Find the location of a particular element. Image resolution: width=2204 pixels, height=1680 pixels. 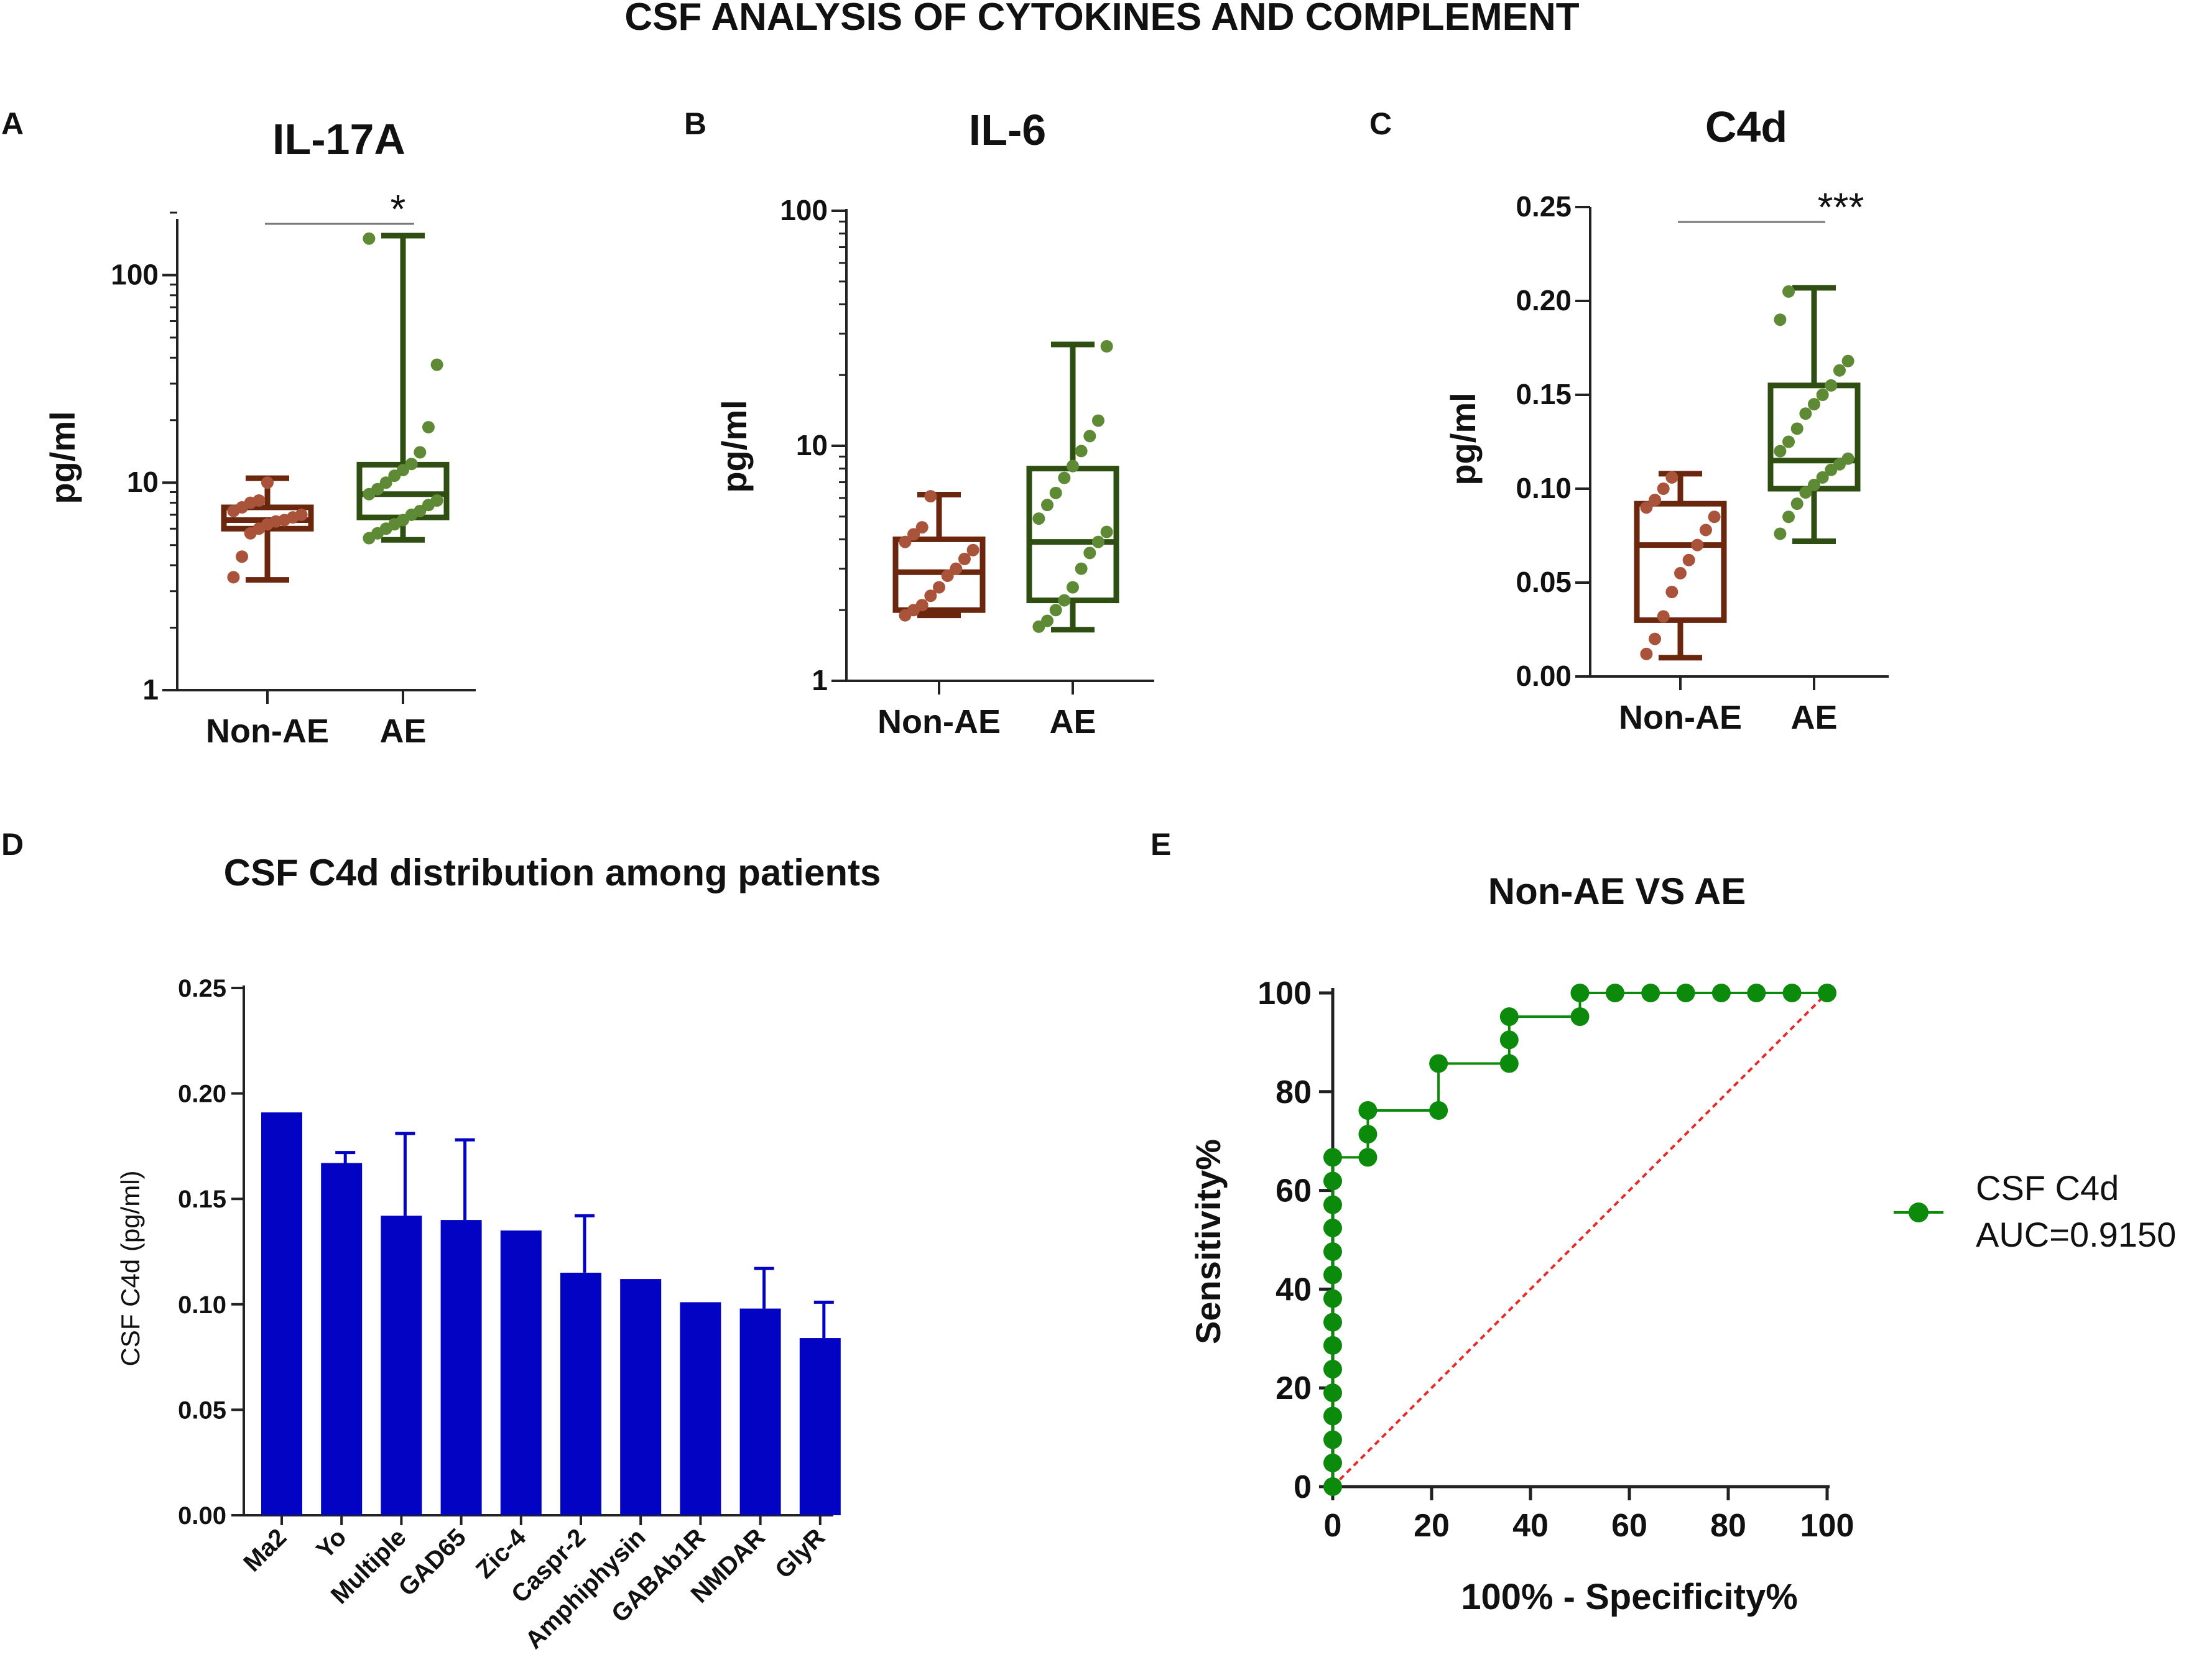

y-tick-label: 0.10 is located at coordinates (202, 1305).